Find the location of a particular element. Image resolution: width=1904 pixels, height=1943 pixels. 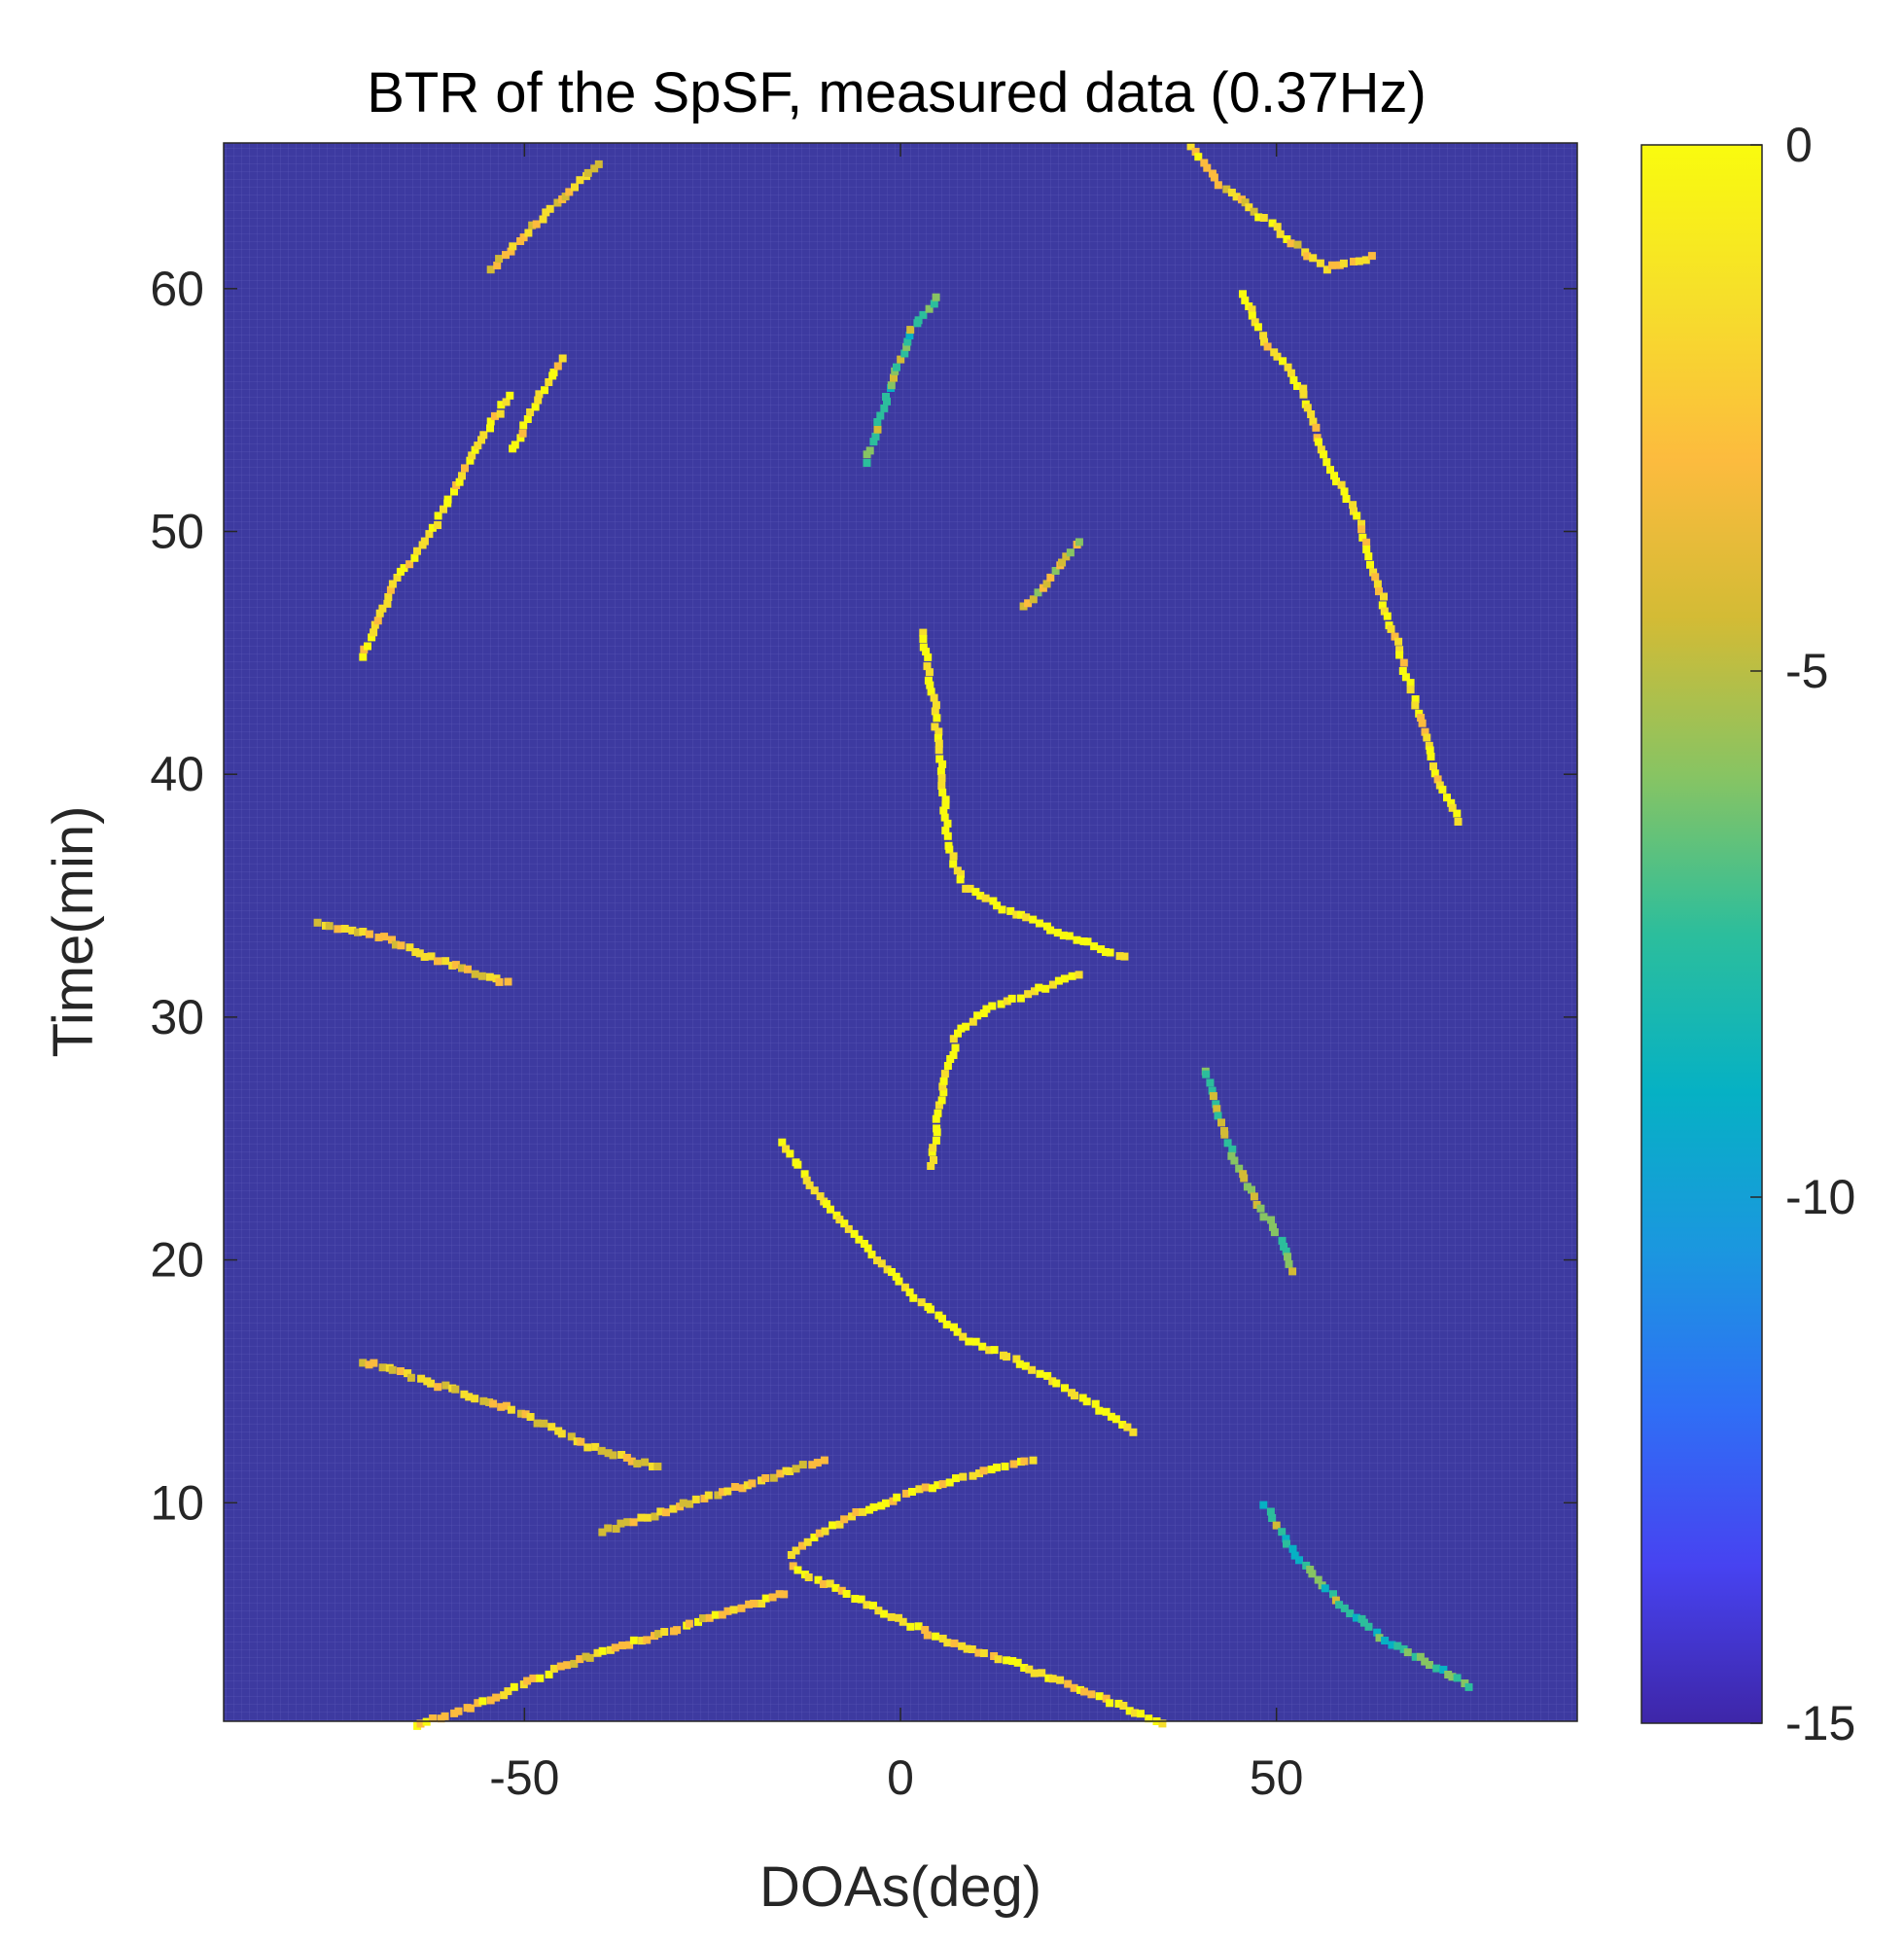

y-tick-label: 10 is located at coordinates (177, 1502).